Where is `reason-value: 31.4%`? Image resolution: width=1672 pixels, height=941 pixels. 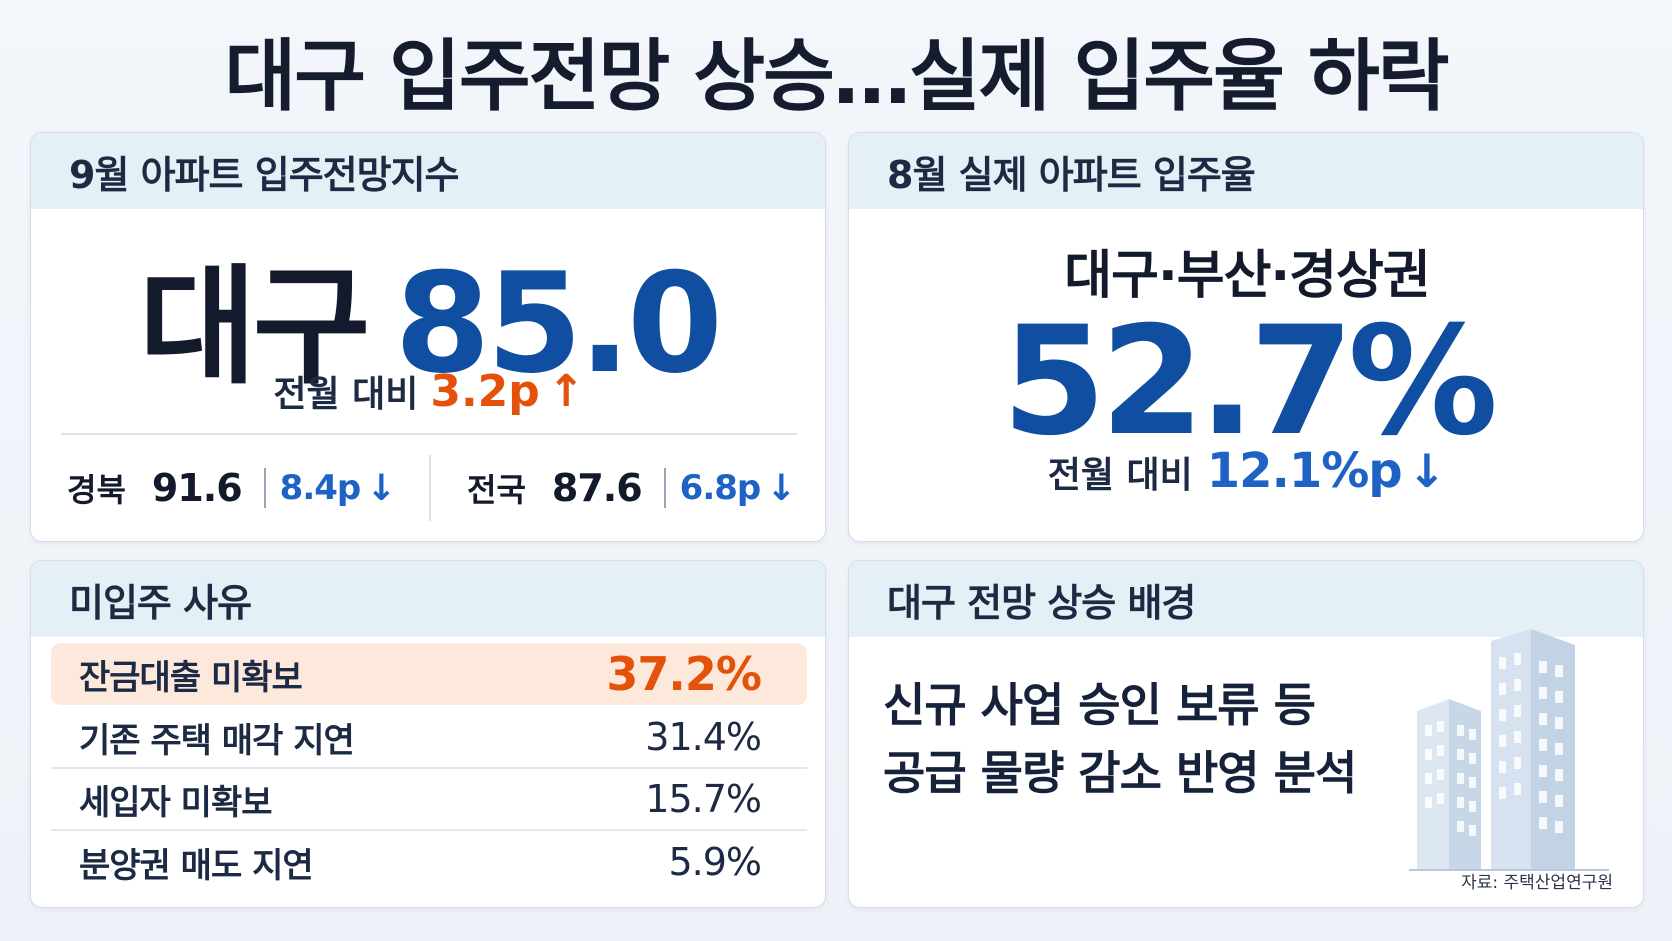 reason-value: 31.4% is located at coordinates (703, 737).